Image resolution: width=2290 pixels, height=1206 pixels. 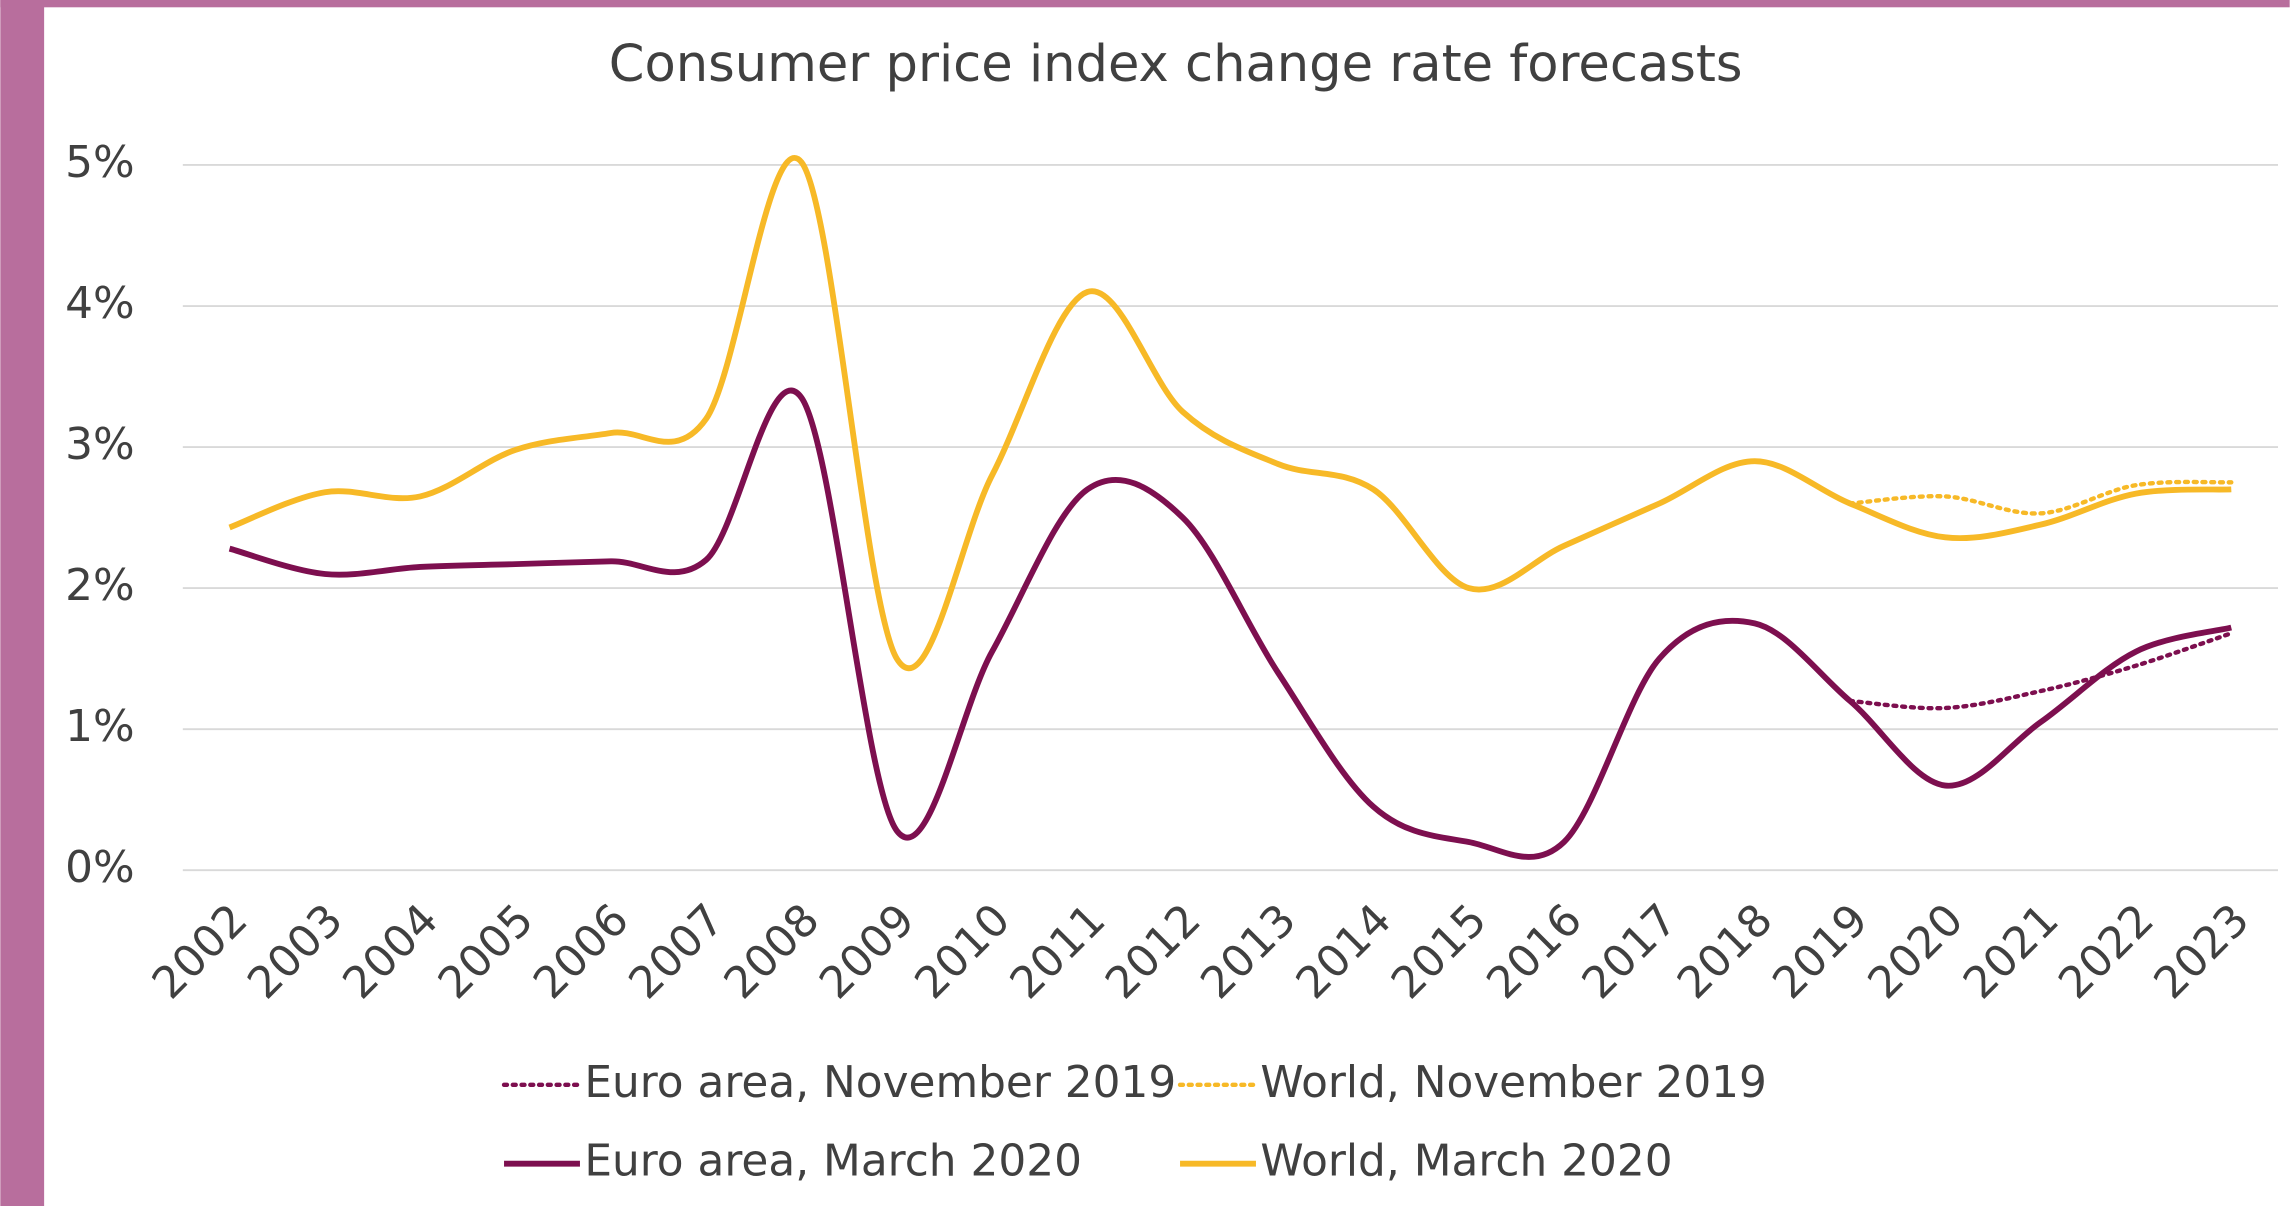 I want to click on x-tick-label: 2020, so click(x=1915, y=951).